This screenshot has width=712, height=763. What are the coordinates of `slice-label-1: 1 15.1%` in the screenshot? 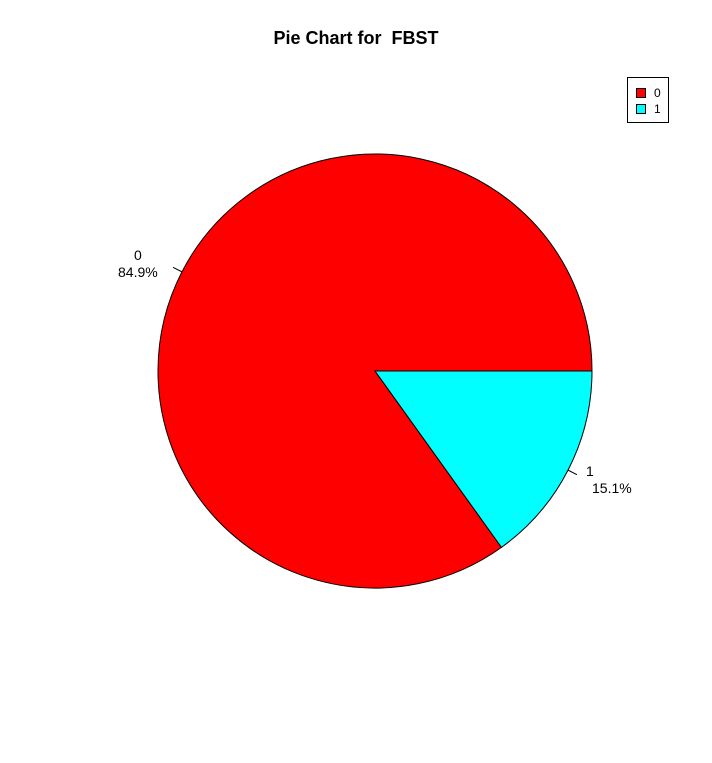 It's located at (609, 480).